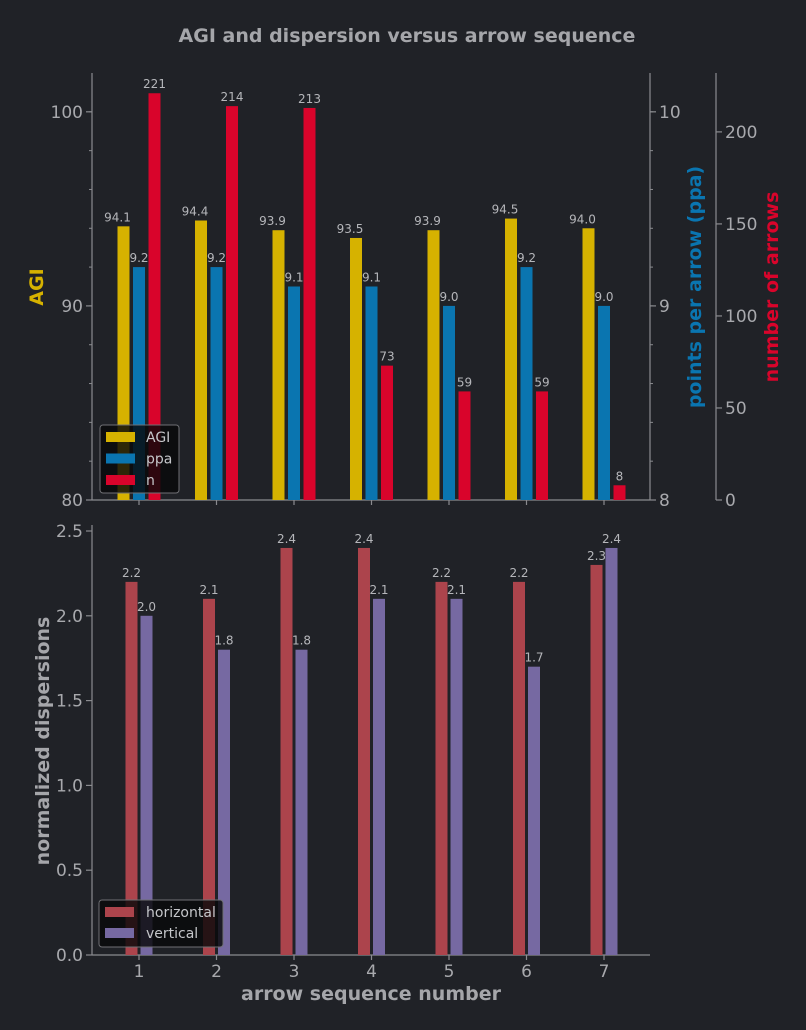  I want to click on bottom-y-tick-label: 0.5, so click(69, 871).